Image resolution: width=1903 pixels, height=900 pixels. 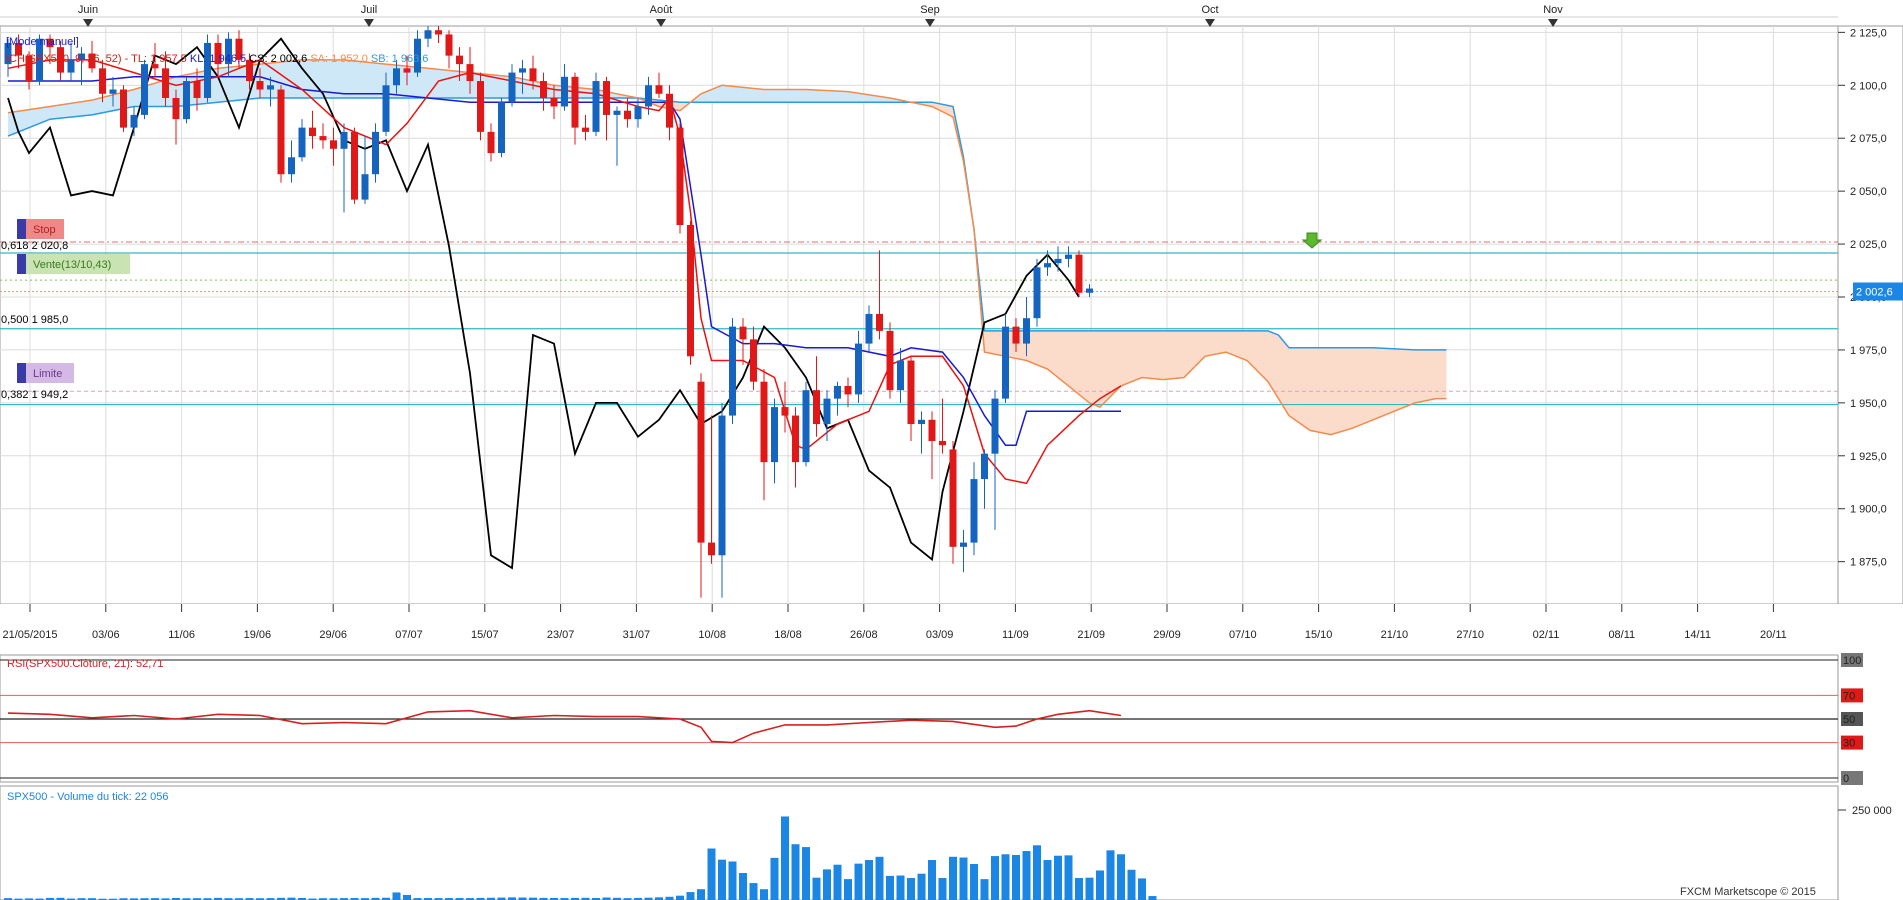 I want to click on stop-handle, so click(x=21, y=229).